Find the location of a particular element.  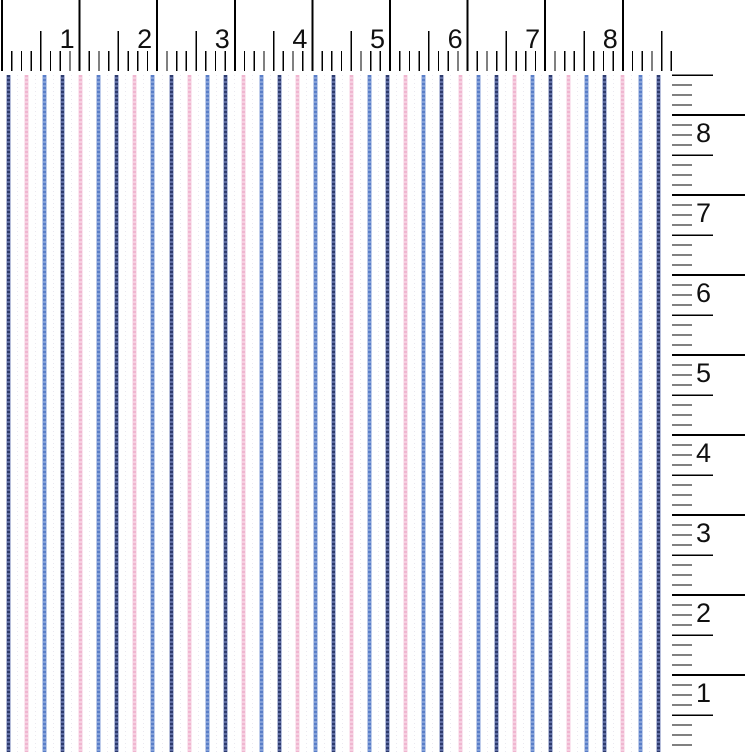

right-ruler-number: 4 is located at coordinates (703, 453).